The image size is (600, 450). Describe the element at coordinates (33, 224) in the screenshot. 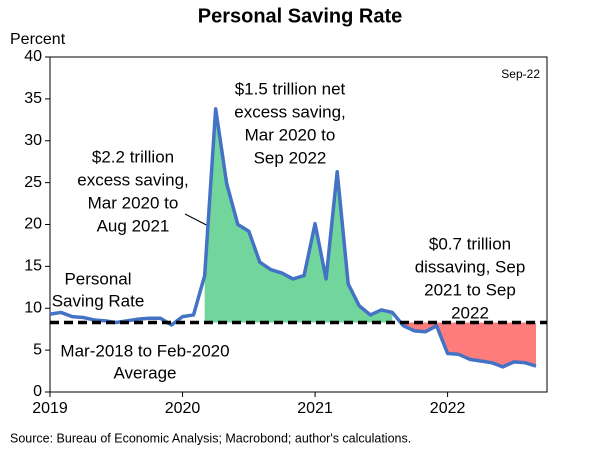

I see `y-tick-label: 20` at that location.